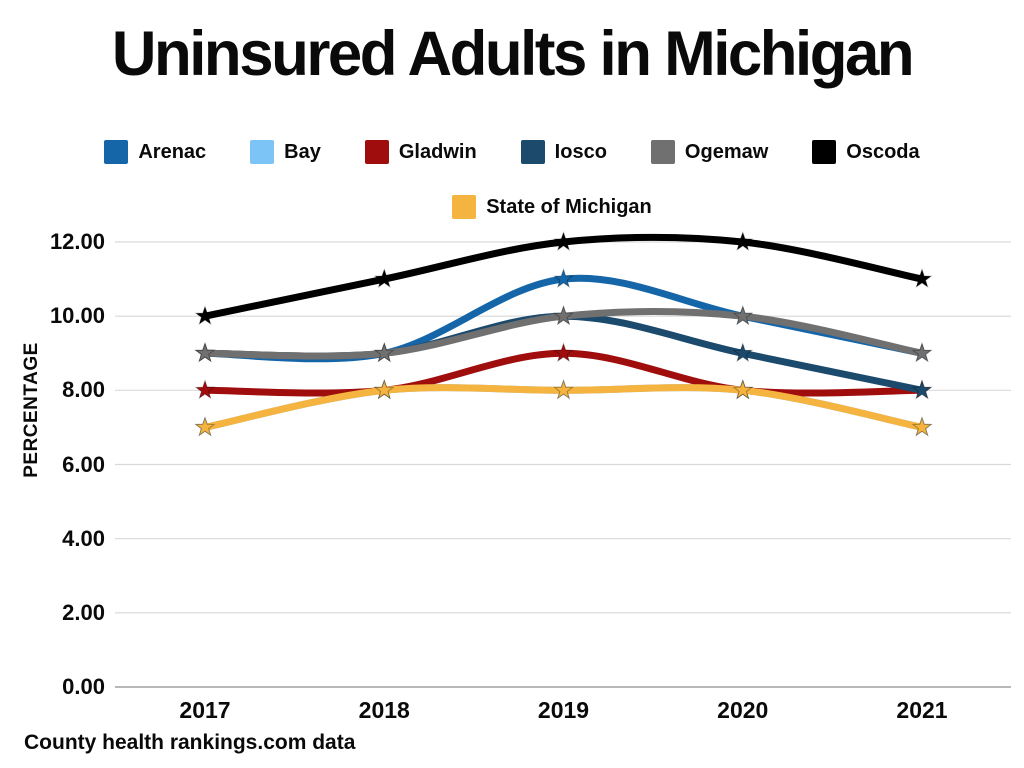  Describe the element at coordinates (922, 710) in the screenshot. I see `x-tick-label: 2021` at that location.